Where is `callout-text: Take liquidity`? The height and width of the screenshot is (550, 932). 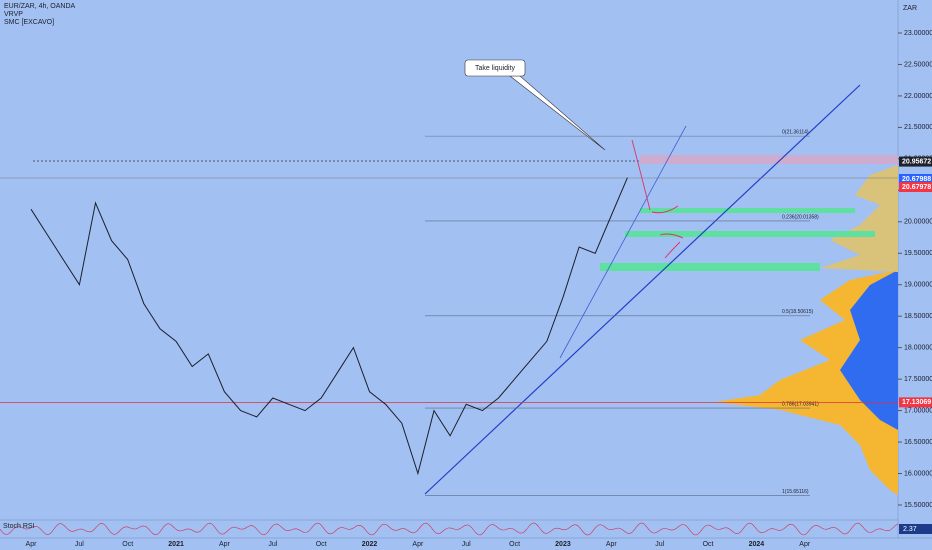 callout-text: Take liquidity is located at coordinates (495, 68).